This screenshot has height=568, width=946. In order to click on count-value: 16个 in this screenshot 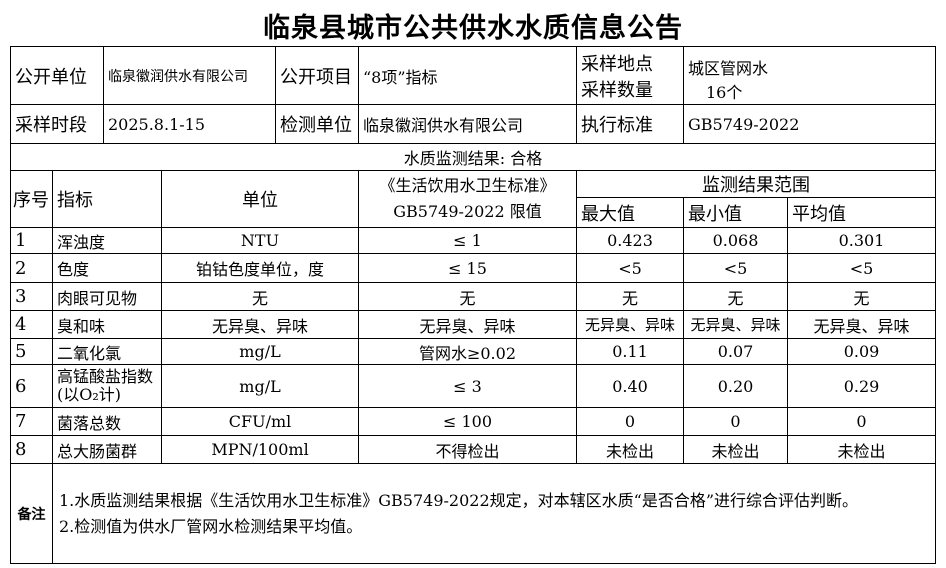, I will do `click(724, 92)`.